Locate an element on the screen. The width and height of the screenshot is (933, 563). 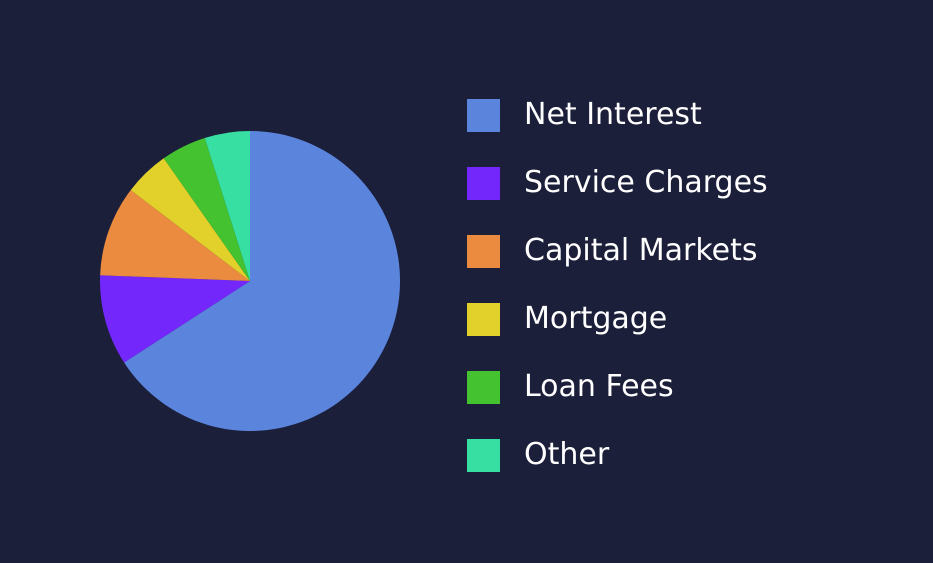
legend-item-loan-fees: Loan Fees is located at coordinates (617, 387).